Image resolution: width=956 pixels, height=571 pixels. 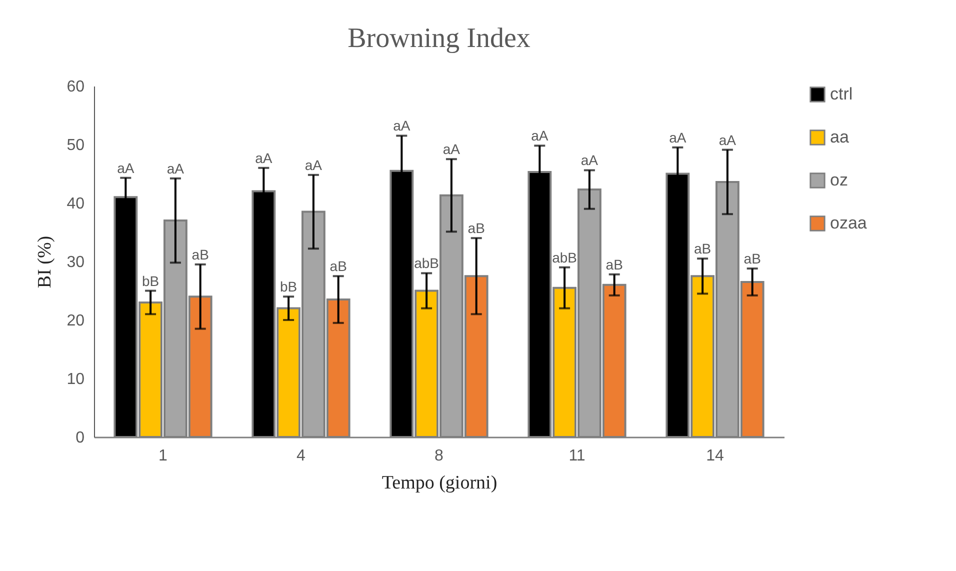 What do you see at coordinates (715, 456) in the screenshot?
I see `x-tick-label: 14` at bounding box center [715, 456].